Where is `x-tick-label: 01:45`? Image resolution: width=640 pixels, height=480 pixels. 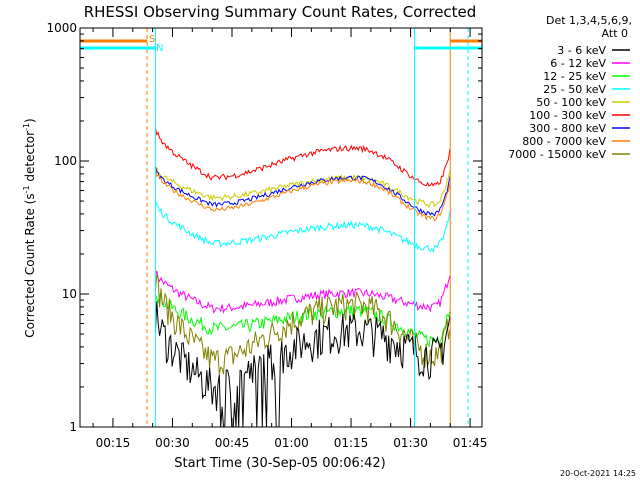 x-tick-label: 01:45 is located at coordinates (470, 443).